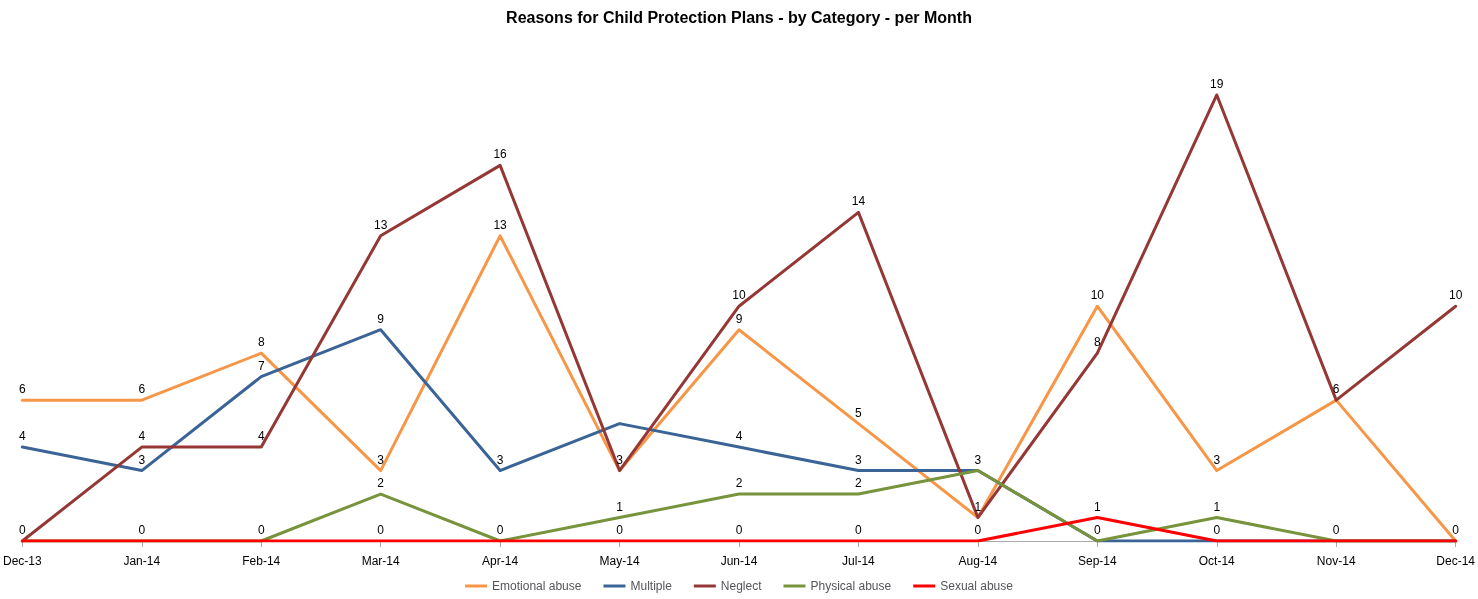 This screenshot has width=1478, height=599. What do you see at coordinates (261, 561) in the screenshot?
I see `x-tick-label: Feb-14` at bounding box center [261, 561].